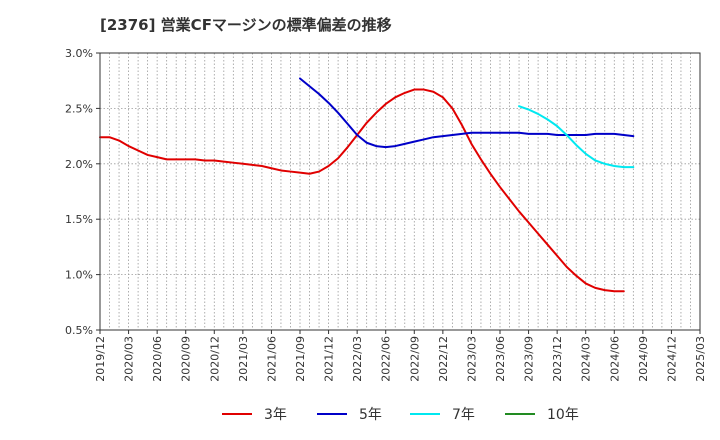 The image size is (720, 440). What do you see at coordinates (357, 359) in the screenshot?
I see `x-tick-label: 2022/03` at bounding box center [357, 359].